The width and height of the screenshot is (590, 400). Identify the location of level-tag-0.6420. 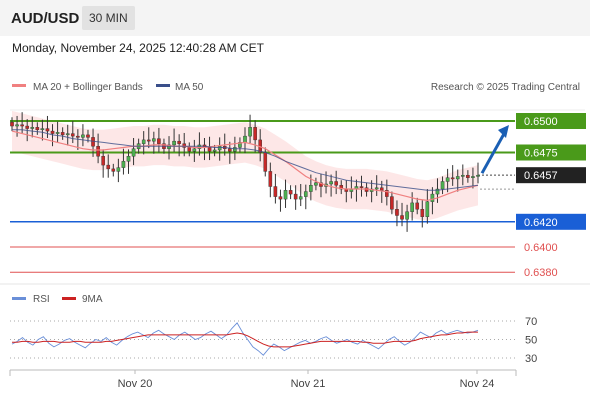
(551, 221).